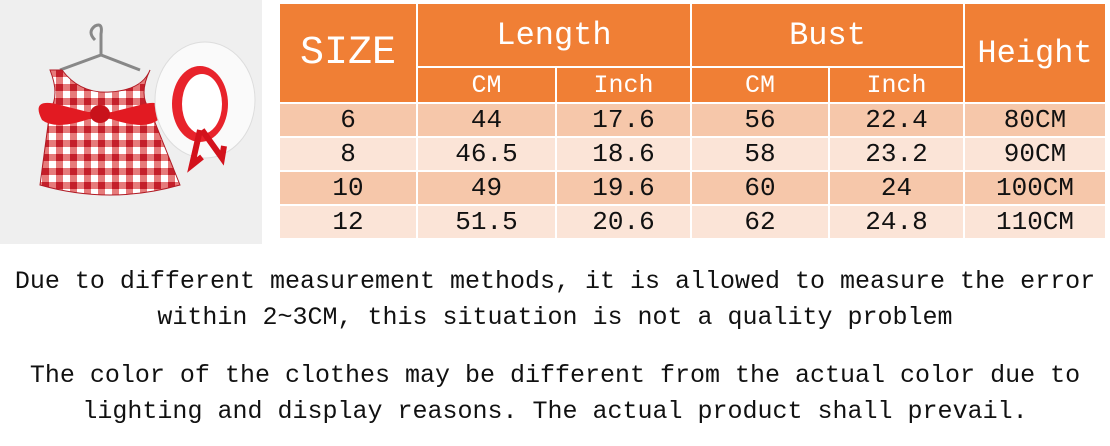  What do you see at coordinates (554, 35) in the screenshot?
I see `header-cell: Length` at bounding box center [554, 35].